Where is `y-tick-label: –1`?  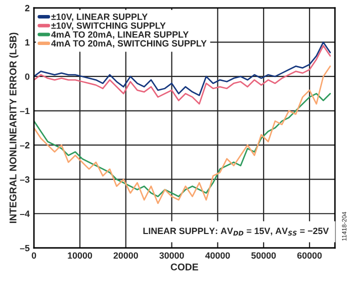
y-tick-label: –1 is located at coordinates (25, 111).